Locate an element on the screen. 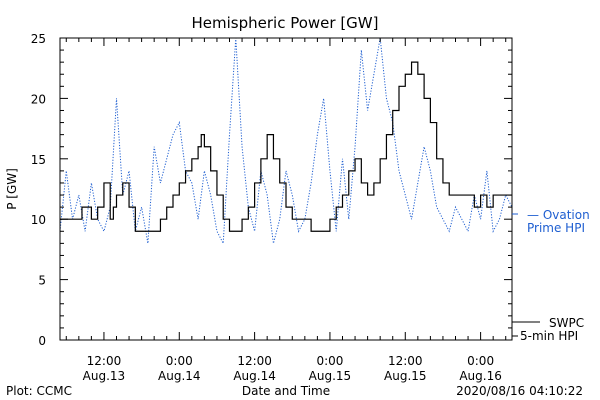 This screenshot has height=400, width=600. legend-ovation-label-2: Prime HPI is located at coordinates (556, 228).